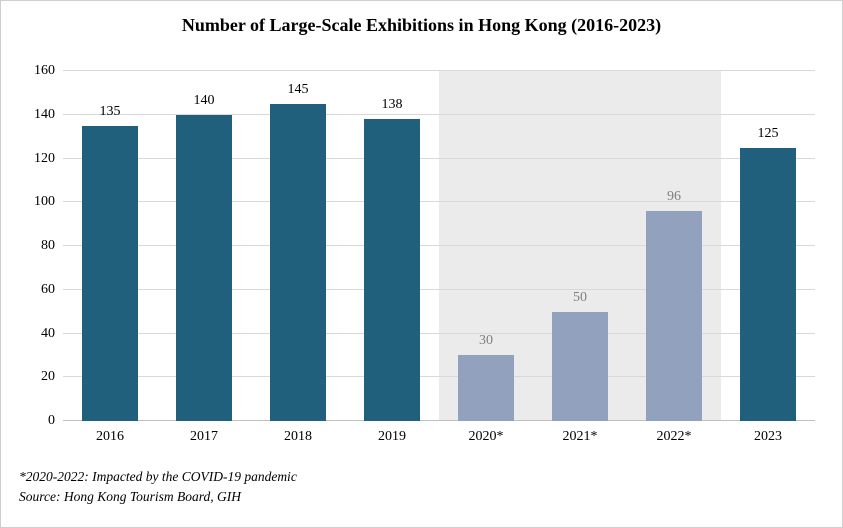 Image resolution: width=843 pixels, height=528 pixels. I want to click on x-tick-label: 2020*, so click(486, 436).